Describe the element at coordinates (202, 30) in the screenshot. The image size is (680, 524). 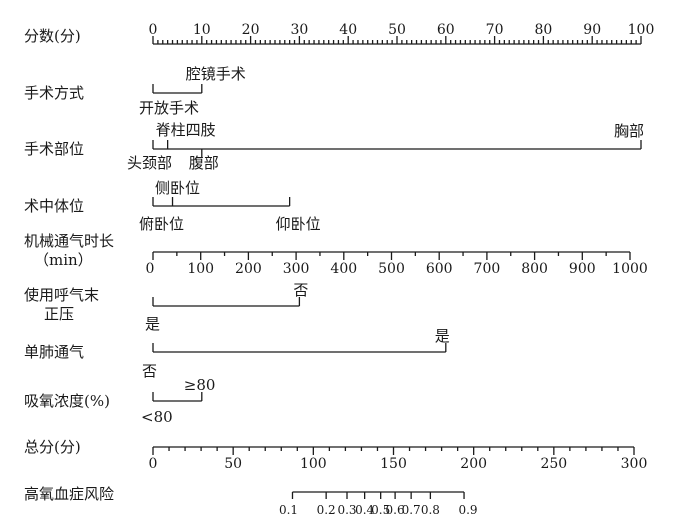
I see `tick-label: 10` at that location.